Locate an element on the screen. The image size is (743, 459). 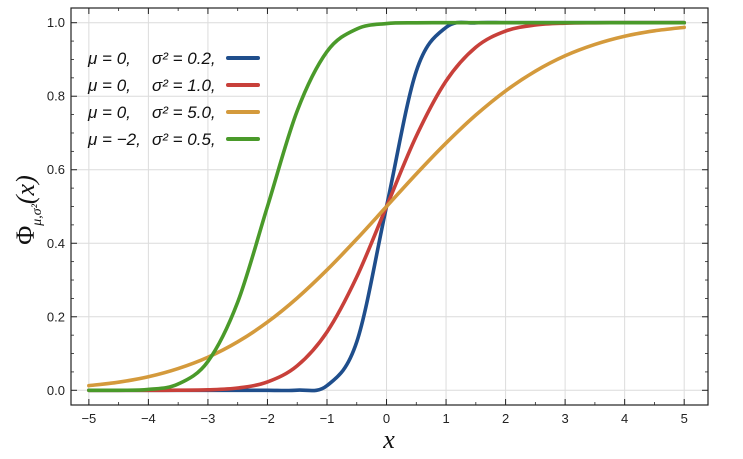
legend-mu-label: μ = −2, is located at coordinates (114, 139).